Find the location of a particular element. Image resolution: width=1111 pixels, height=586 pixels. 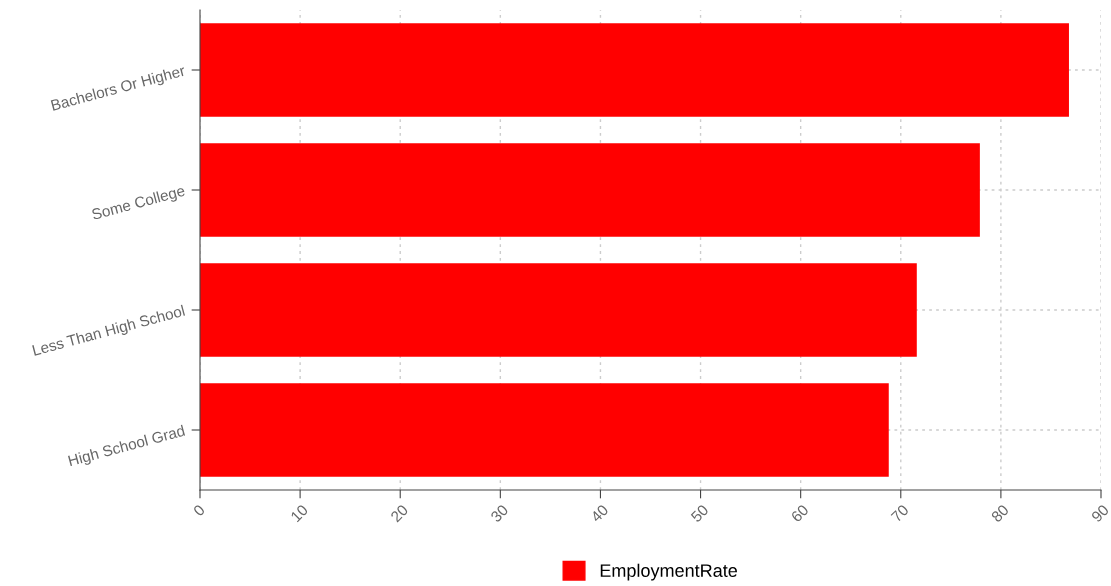

x-tick-label: 50 is located at coordinates (700, 513).